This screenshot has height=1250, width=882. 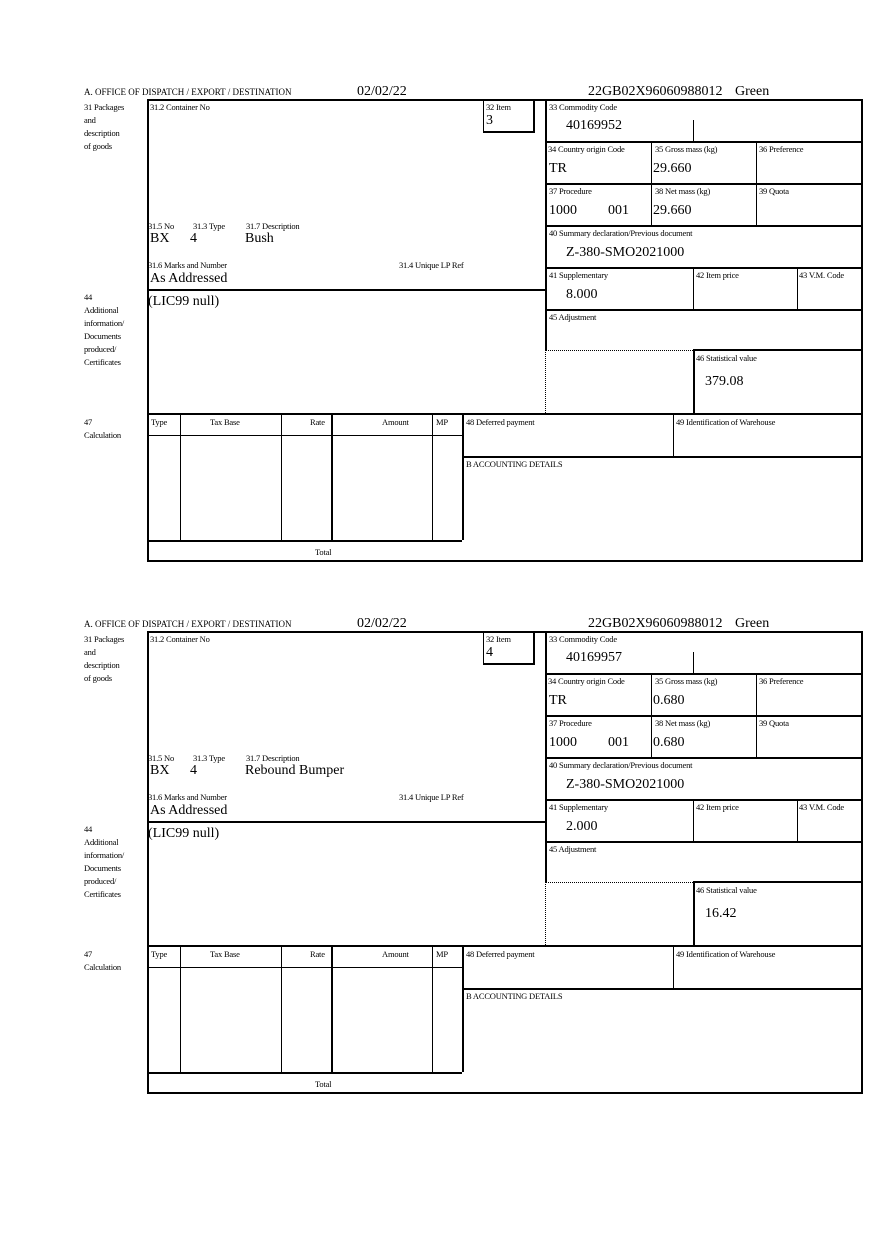 I want to click on deferred-payment-label: 48 Deferred payment, so click(x=500, y=954).